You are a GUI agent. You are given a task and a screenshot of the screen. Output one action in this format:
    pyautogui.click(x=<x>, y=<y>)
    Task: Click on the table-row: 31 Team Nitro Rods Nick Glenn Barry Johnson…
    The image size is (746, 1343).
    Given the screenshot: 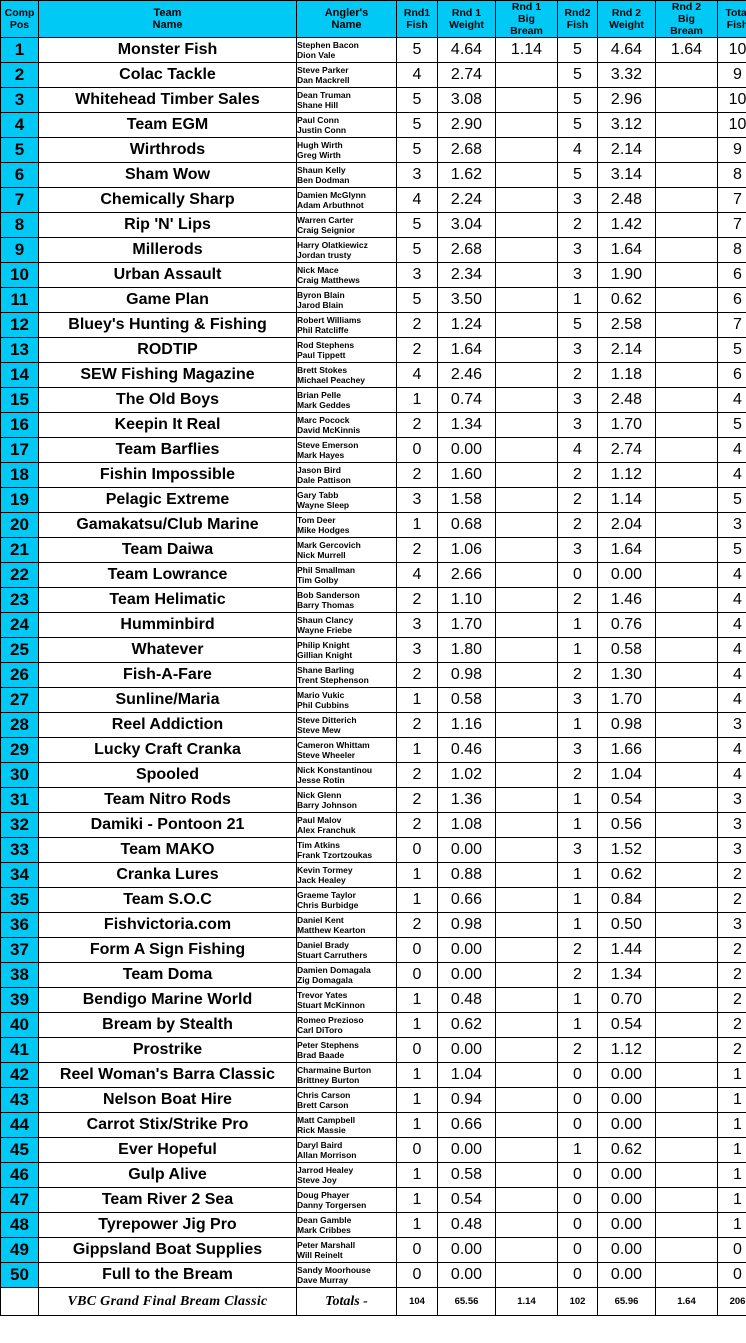 What is the action you would take?
    pyautogui.click(x=373, y=800)
    